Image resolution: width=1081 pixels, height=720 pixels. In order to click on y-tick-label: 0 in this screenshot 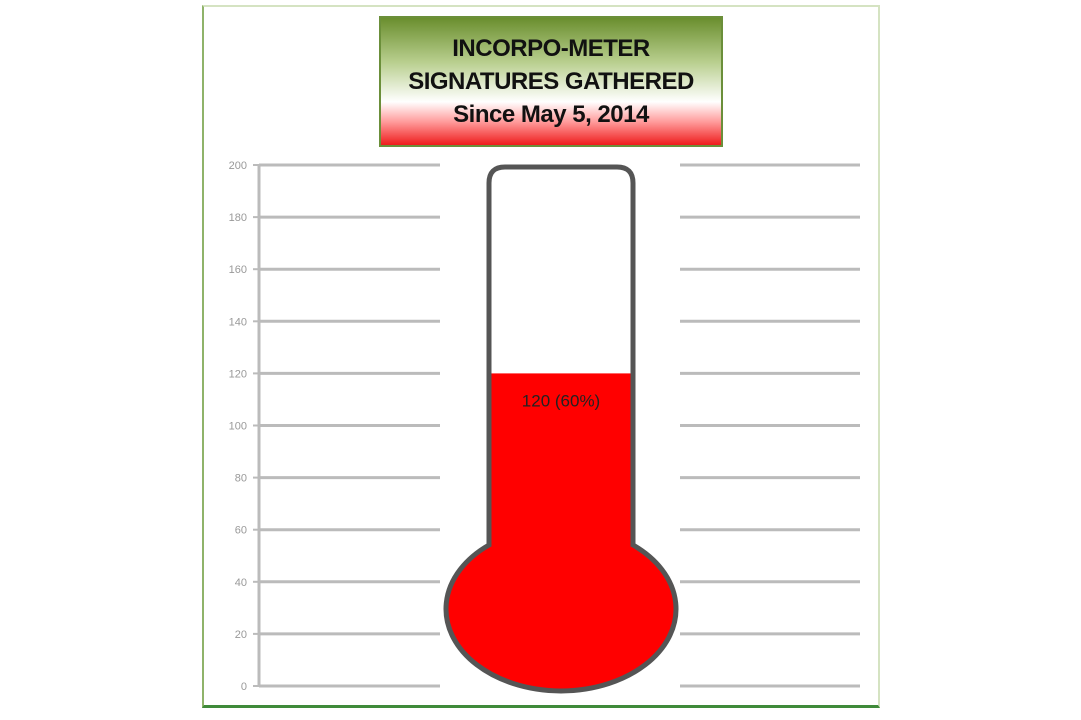, I will do `click(244, 687)`.